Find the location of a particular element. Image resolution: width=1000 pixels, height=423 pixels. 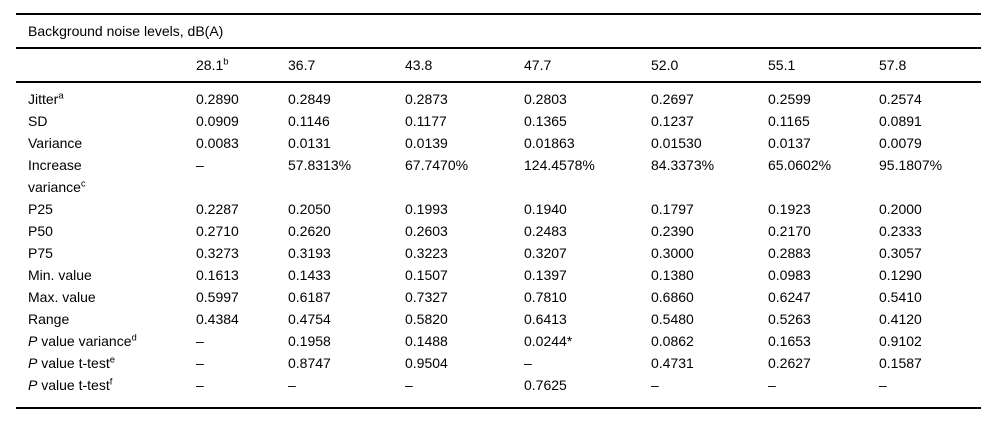

row-label-text: P50 is located at coordinates (40, 231).